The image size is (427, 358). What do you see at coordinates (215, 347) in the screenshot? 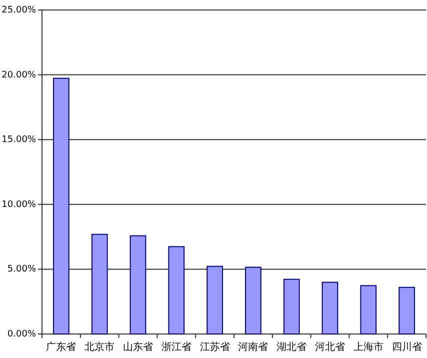
I see `x-tick-label: 江苏省` at bounding box center [215, 347].